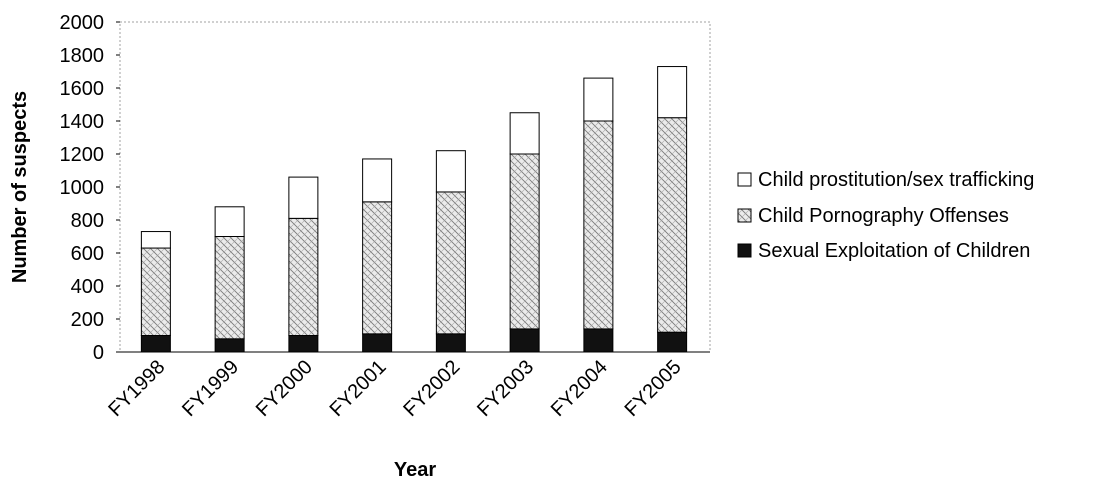  Describe the element at coordinates (431, 388) in the screenshot. I see `x-tick-label: FY2002` at that location.